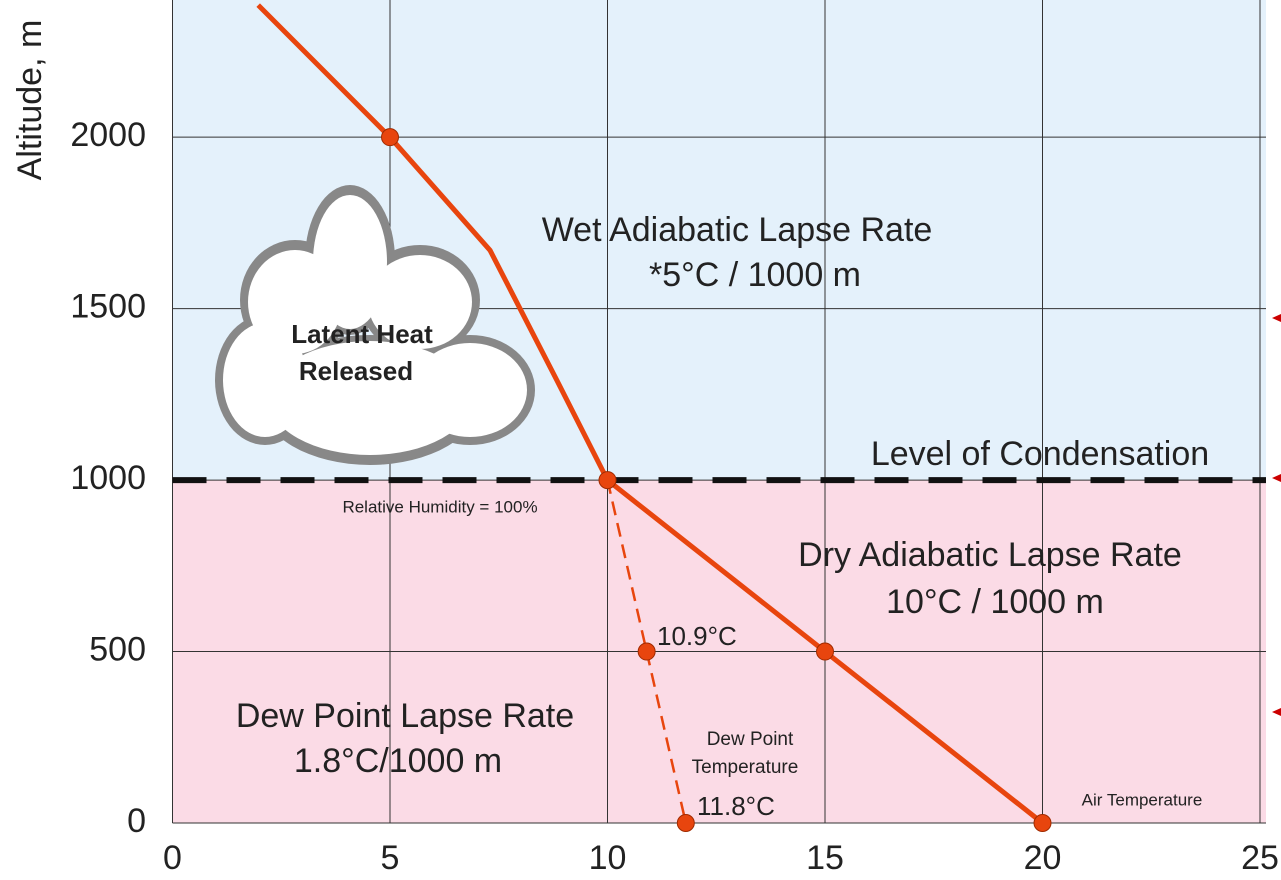 The image size is (1281, 880). What do you see at coordinates (745, 767) in the screenshot?
I see `annotation: Temperature` at bounding box center [745, 767].